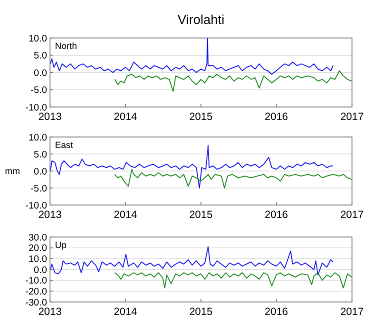 Image resolution: width=383 pixels, height=330 pixels. Describe the element at coordinates (37, 238) in the screenshot. I see `y-tick-label: 30.0` at that location.